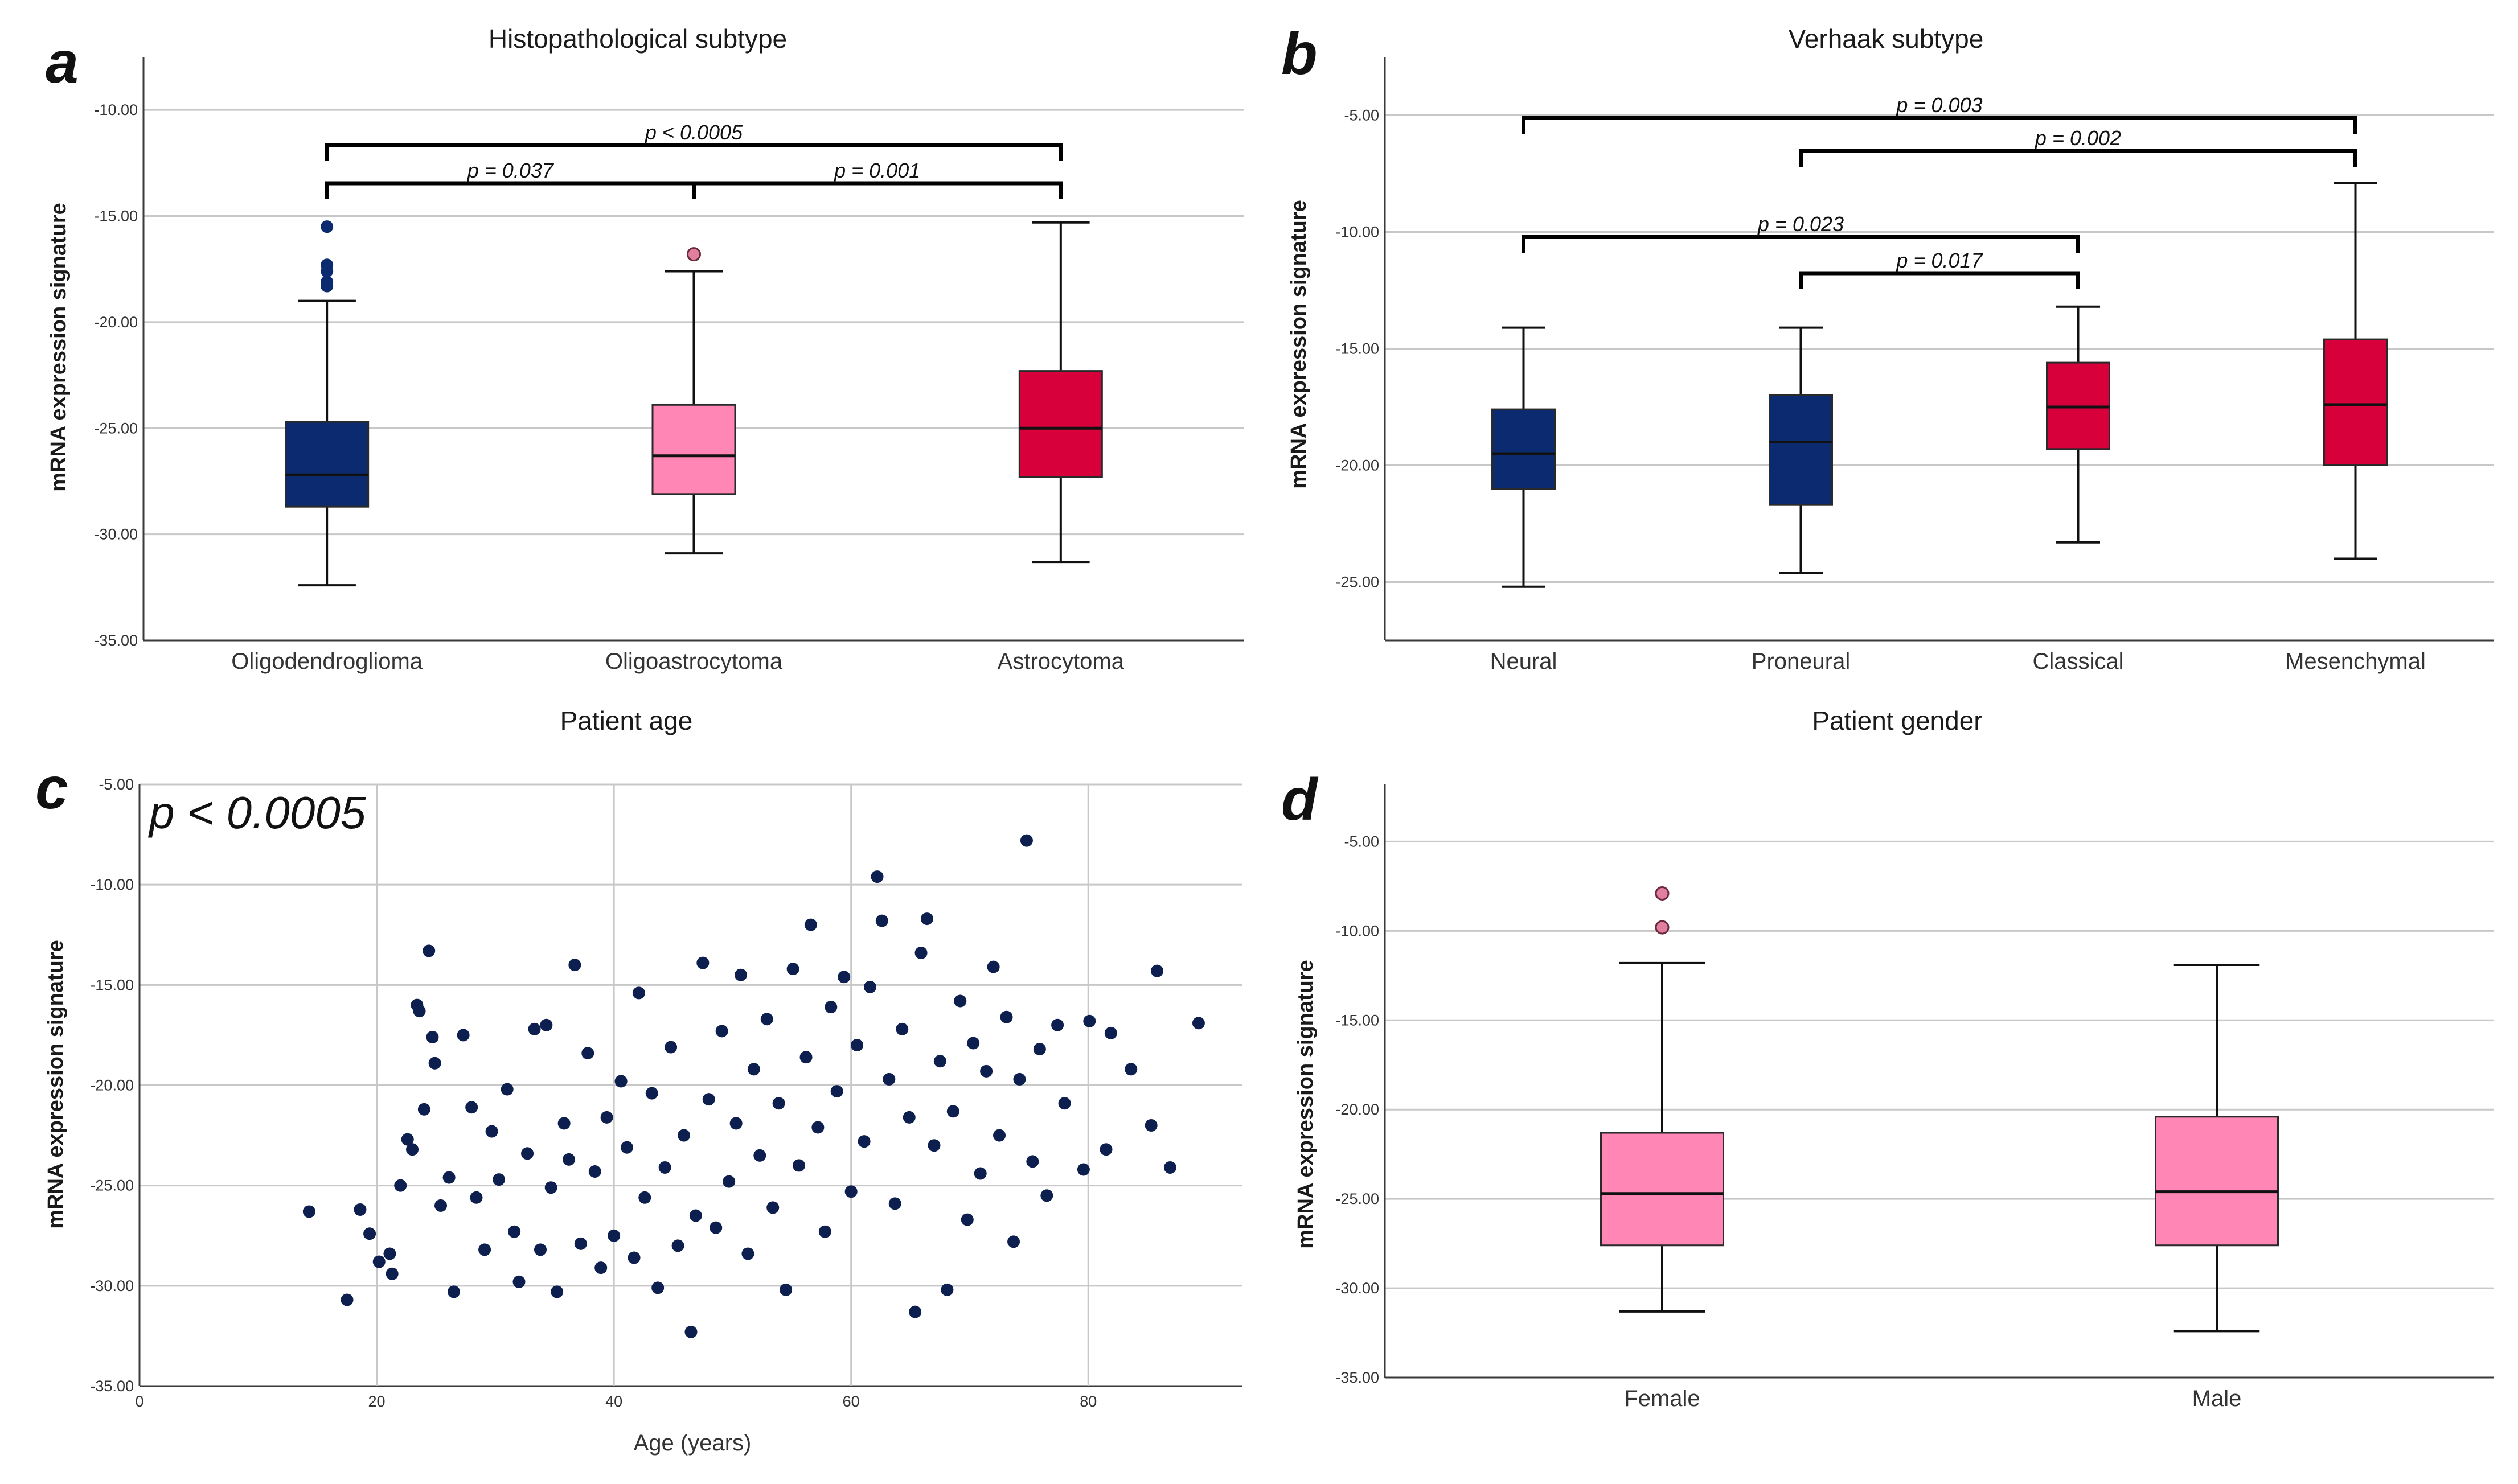  What do you see at coordinates (1897, 720) in the screenshot?
I see `panel-d-title: Patient gender` at bounding box center [1897, 720].